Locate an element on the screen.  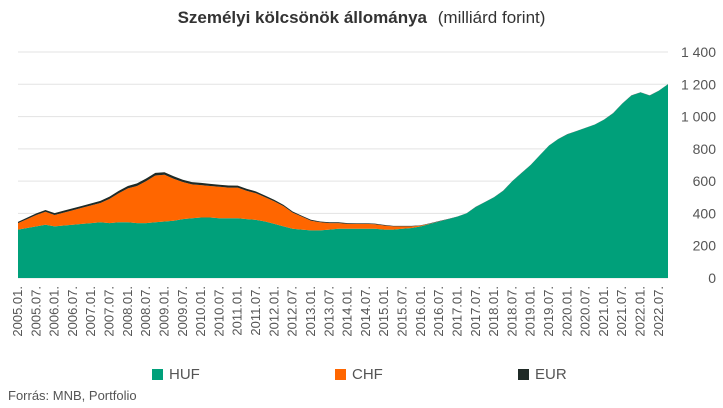
x-tick-label: 2015.07. is located at coordinates (402, 311).